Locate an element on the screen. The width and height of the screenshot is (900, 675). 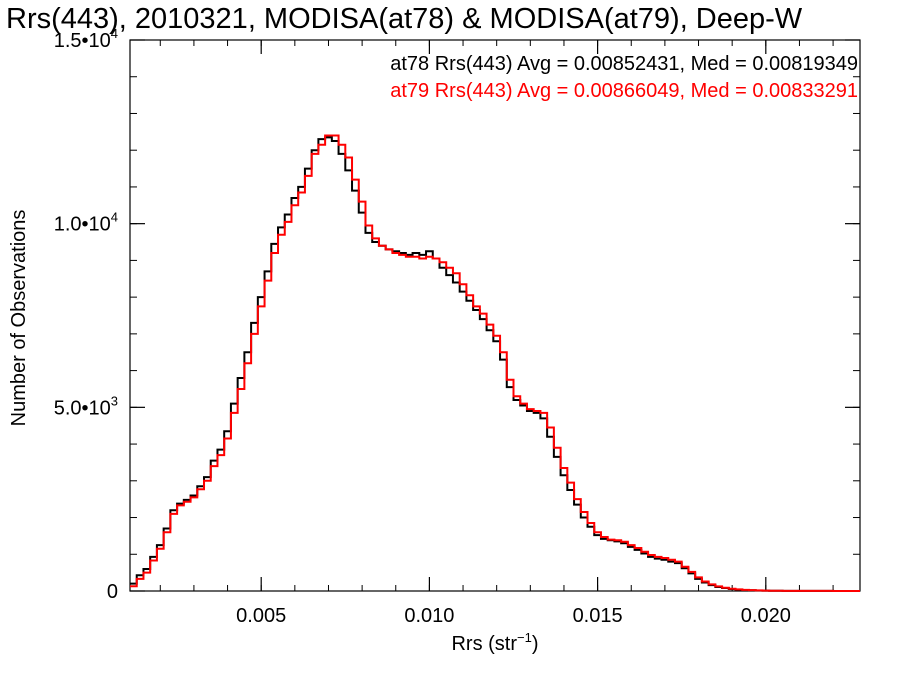
y-tick-label-mantissa: 1.5•10 is located at coordinates (82, 41).